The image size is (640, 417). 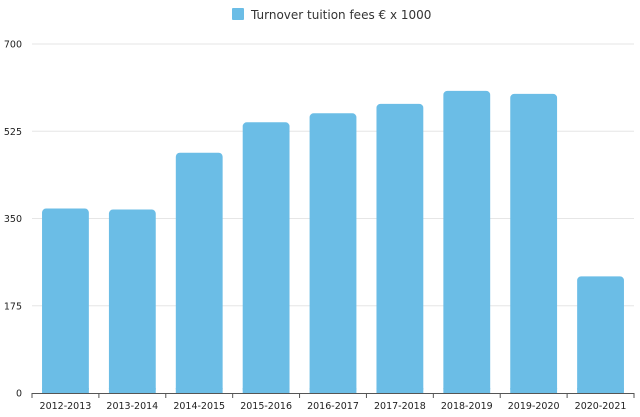 I want to click on x-tick-label: 2016-2017, so click(x=333, y=406).